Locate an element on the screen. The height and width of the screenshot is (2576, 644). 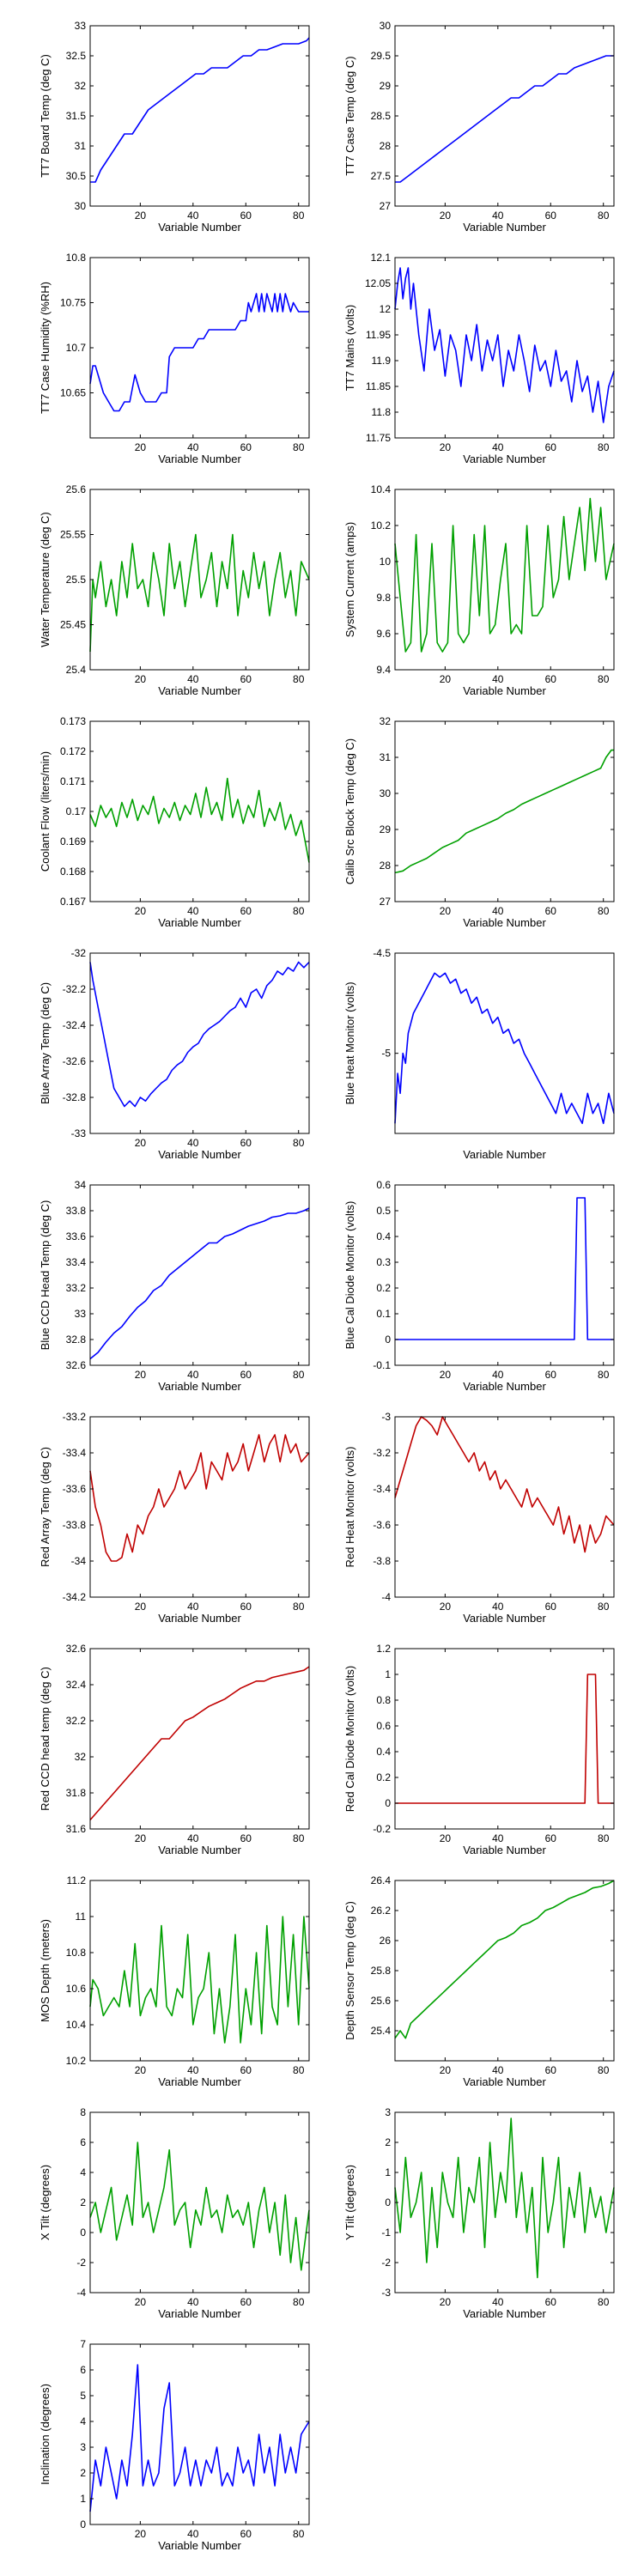
y-tick-label: -33.8 is located at coordinates (75, 1525).